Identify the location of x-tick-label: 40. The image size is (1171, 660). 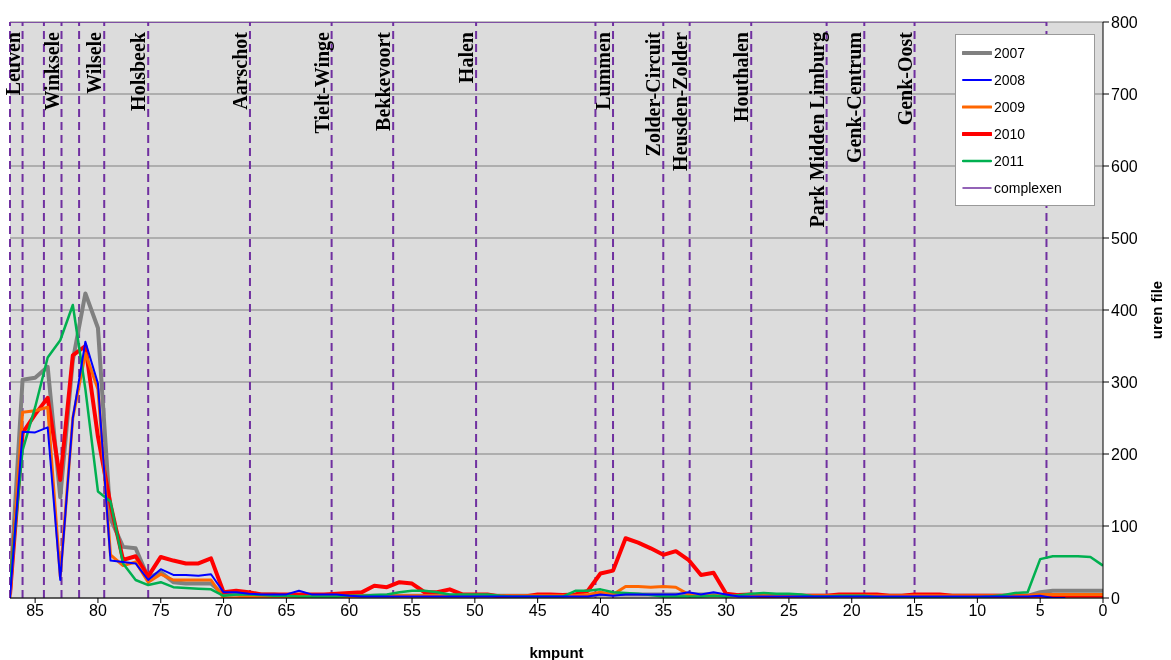
(600, 611).